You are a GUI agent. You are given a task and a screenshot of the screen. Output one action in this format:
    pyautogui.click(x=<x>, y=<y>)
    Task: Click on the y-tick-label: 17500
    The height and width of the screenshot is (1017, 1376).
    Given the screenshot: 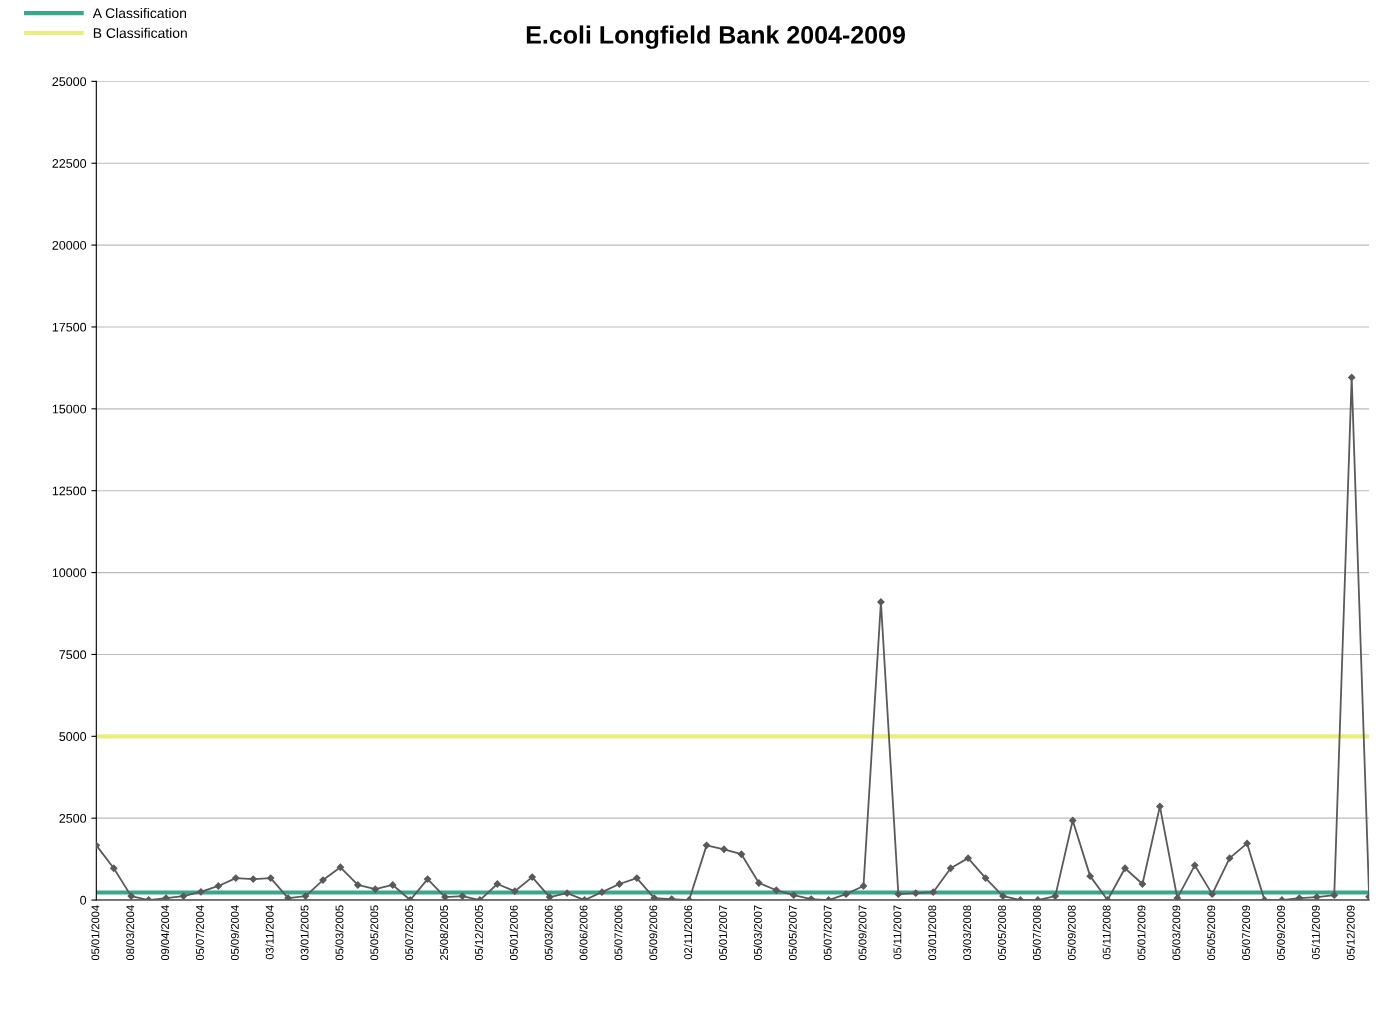 What is the action you would take?
    pyautogui.click(x=69, y=327)
    